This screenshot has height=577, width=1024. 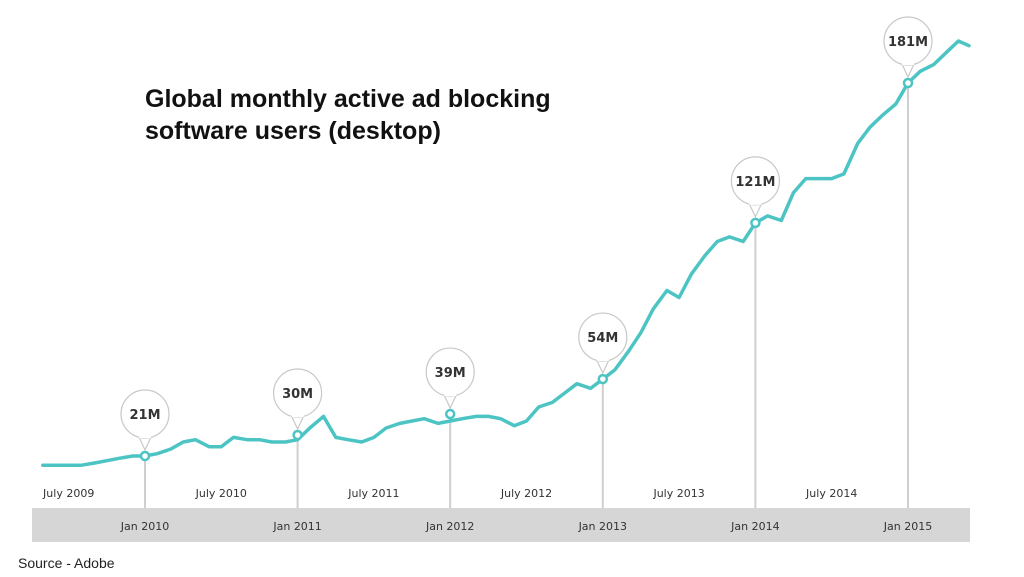 What do you see at coordinates (526, 493) in the screenshot?
I see `x-tick-label-top-3: July 2012` at bounding box center [526, 493].